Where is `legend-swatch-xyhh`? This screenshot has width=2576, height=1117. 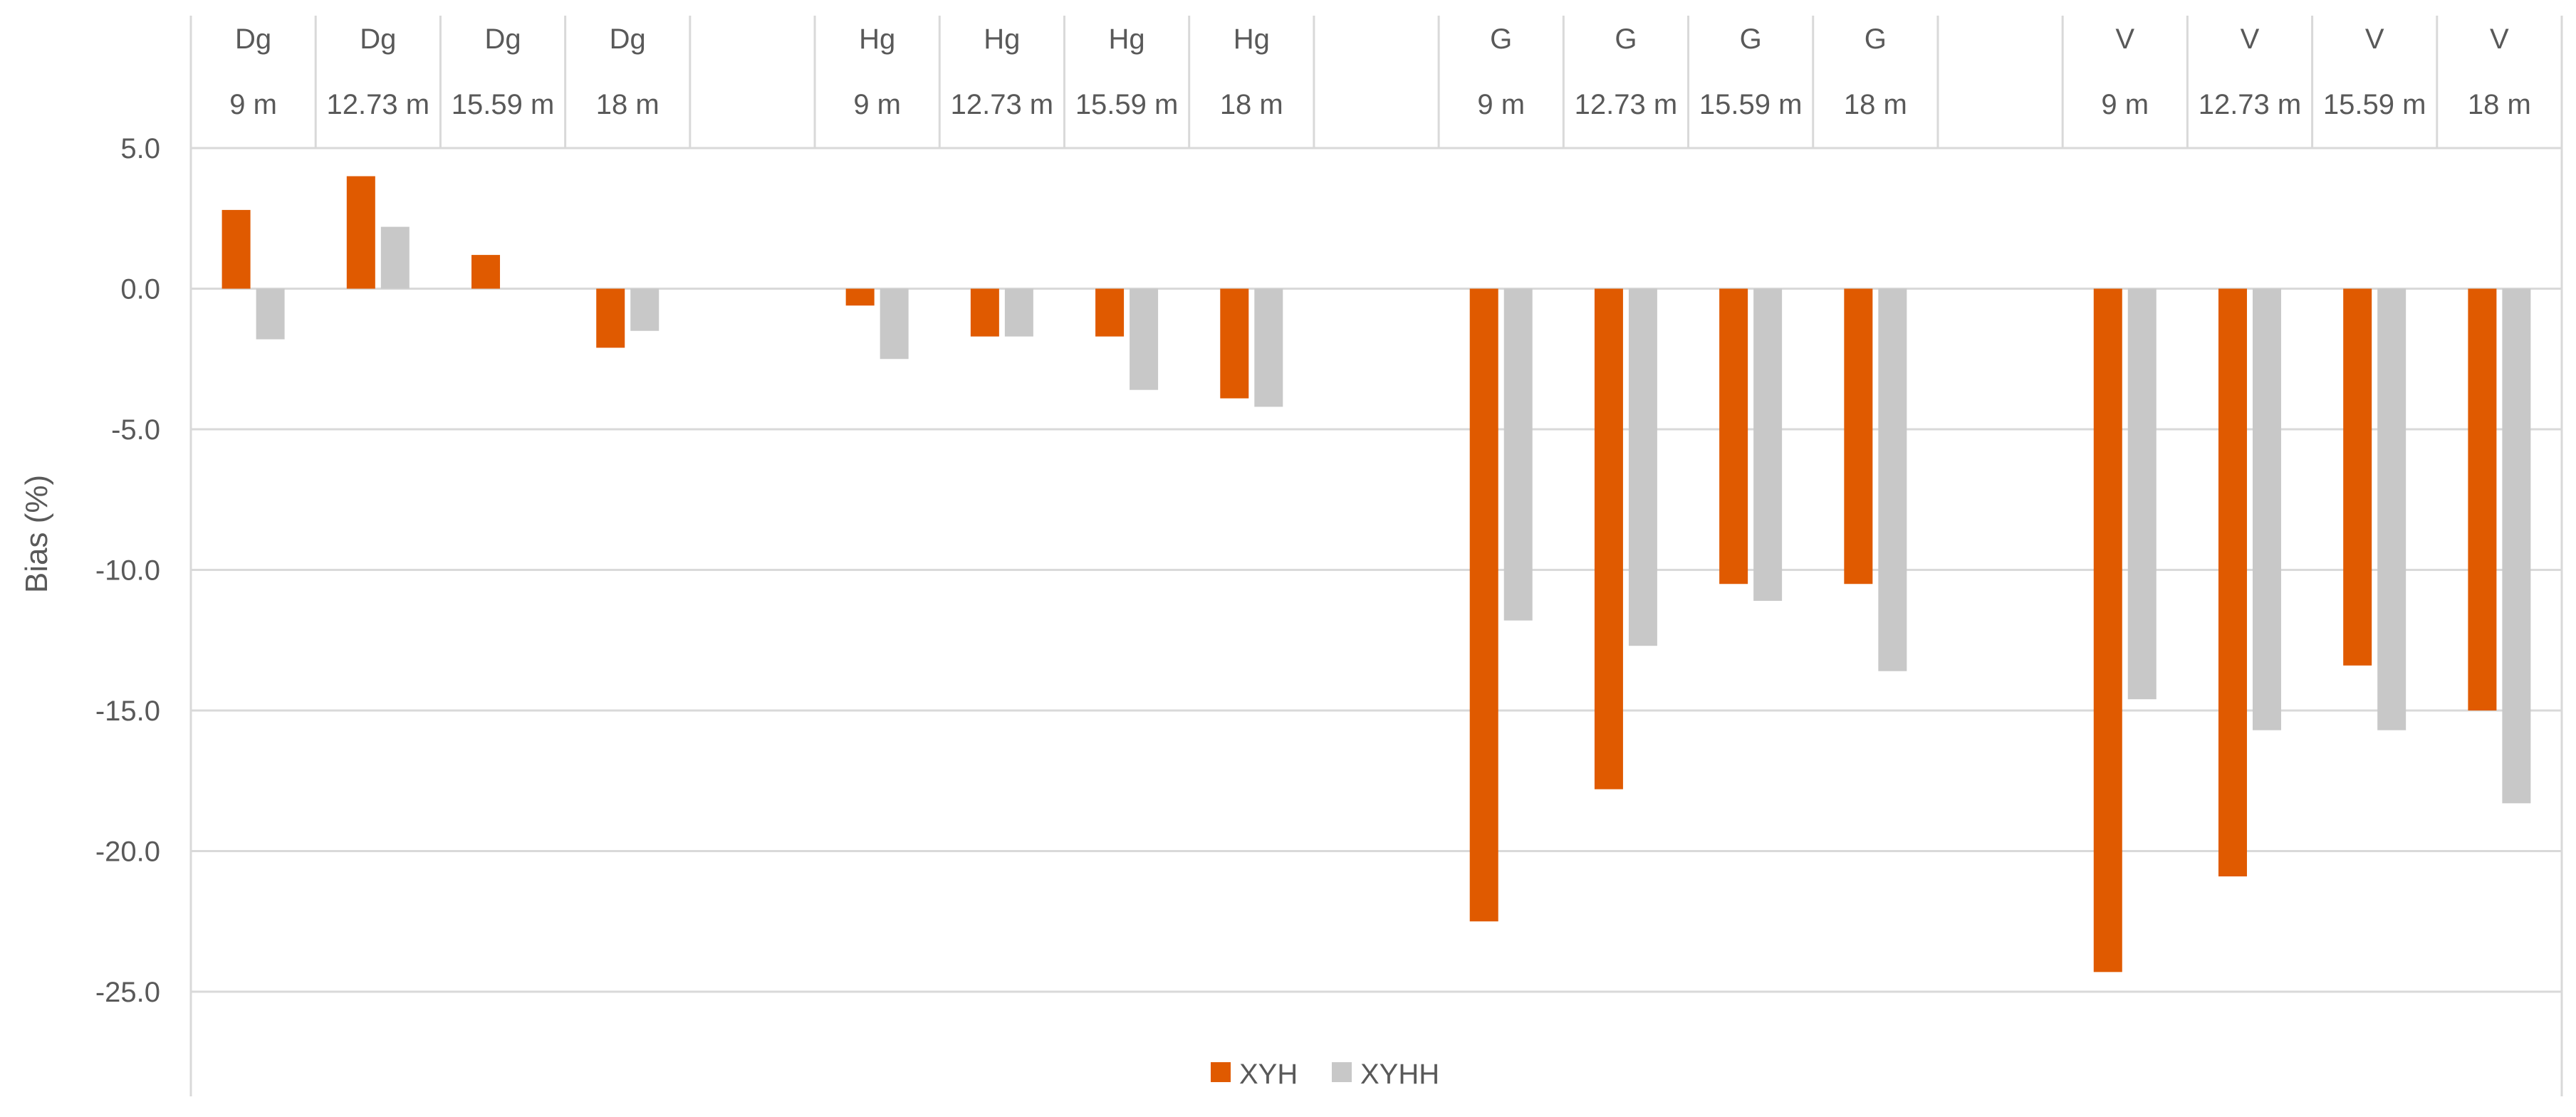 legend-swatch-xyhh is located at coordinates (1342, 1072).